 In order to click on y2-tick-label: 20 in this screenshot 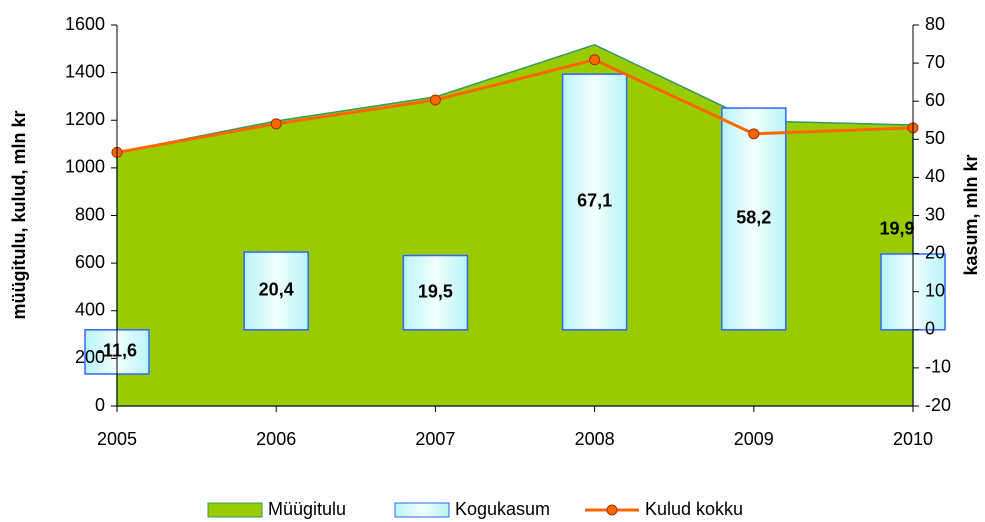, I will do `click(935, 252)`.